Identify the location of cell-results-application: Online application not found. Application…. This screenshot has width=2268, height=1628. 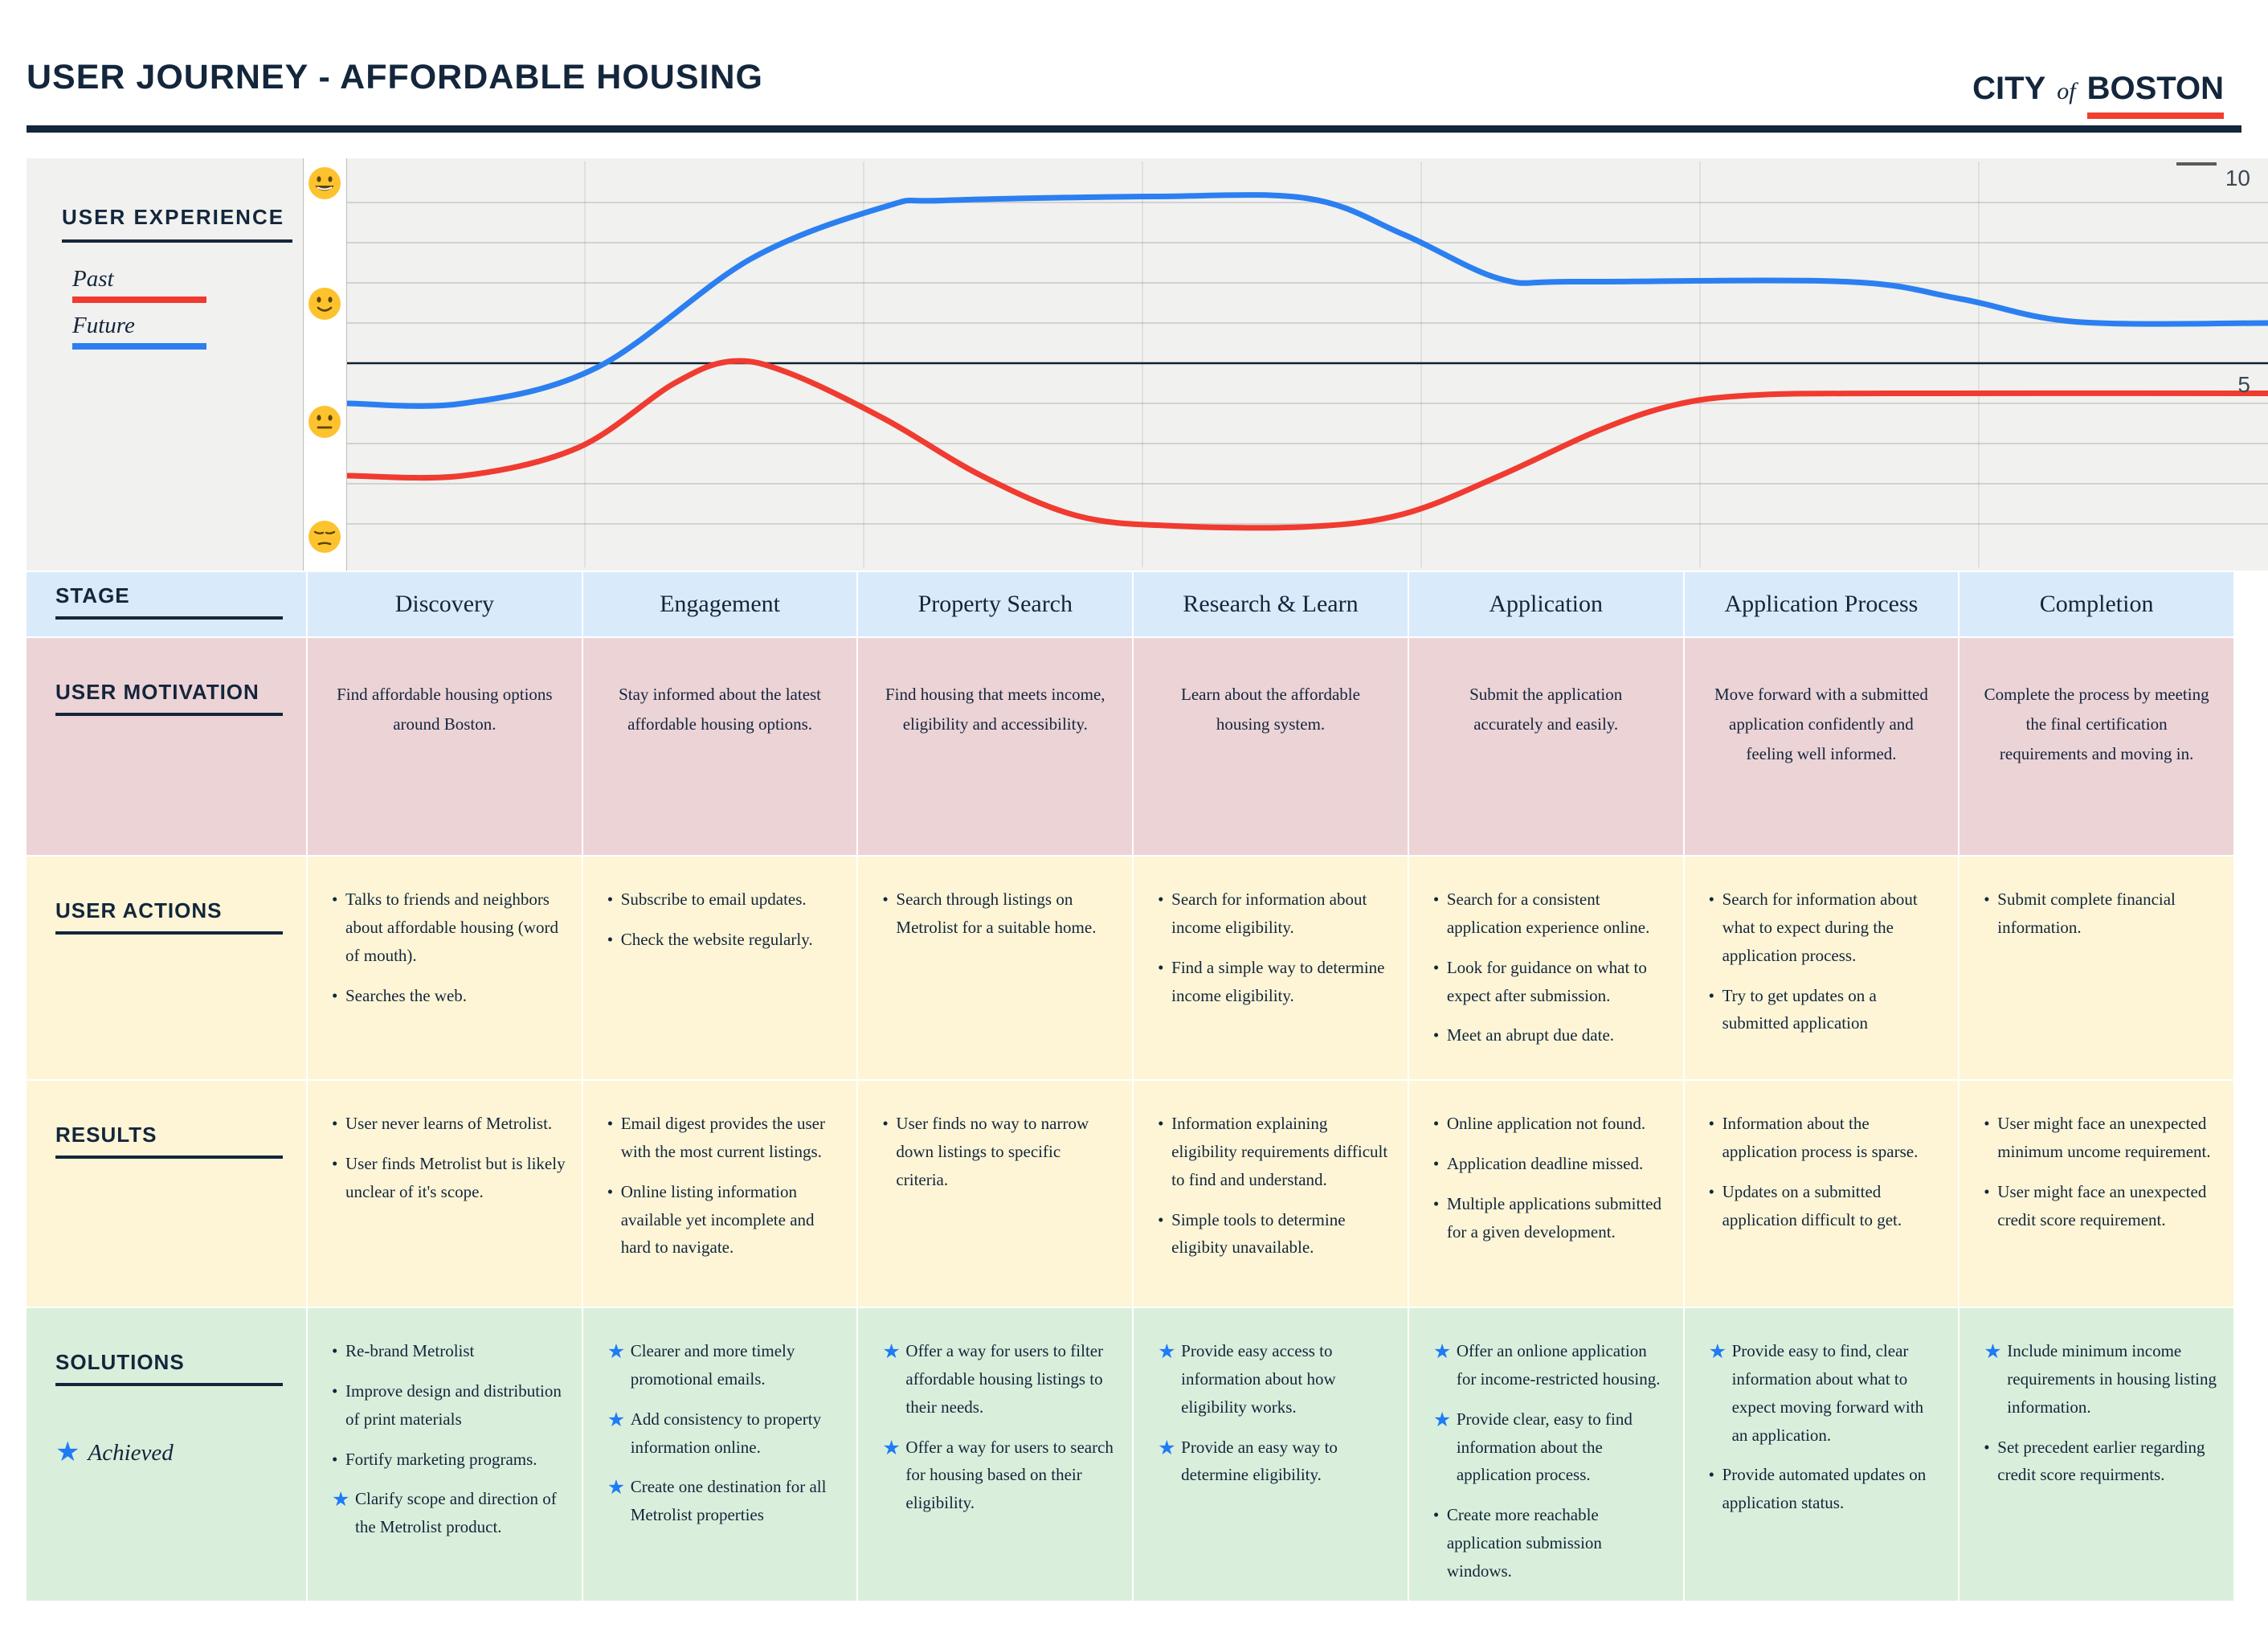
(1545, 1194).